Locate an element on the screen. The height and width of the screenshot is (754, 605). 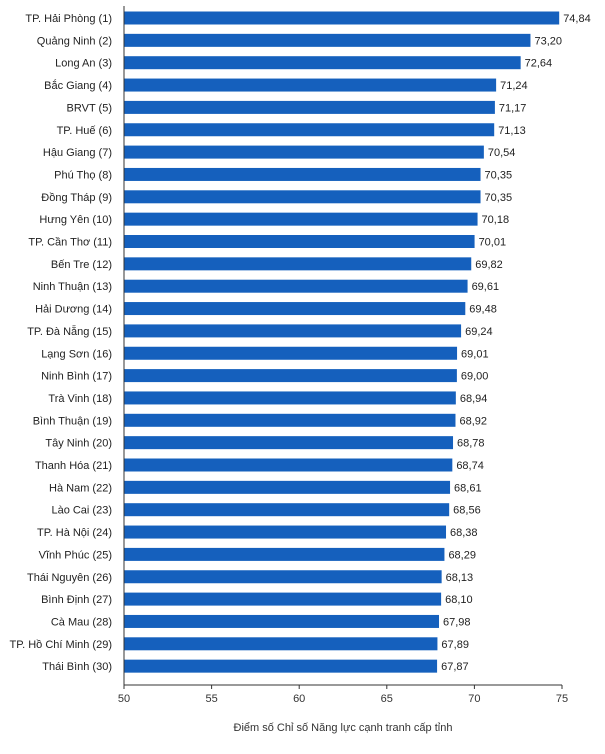
category-label: Phú Thọ (8) is located at coordinates (83, 175).